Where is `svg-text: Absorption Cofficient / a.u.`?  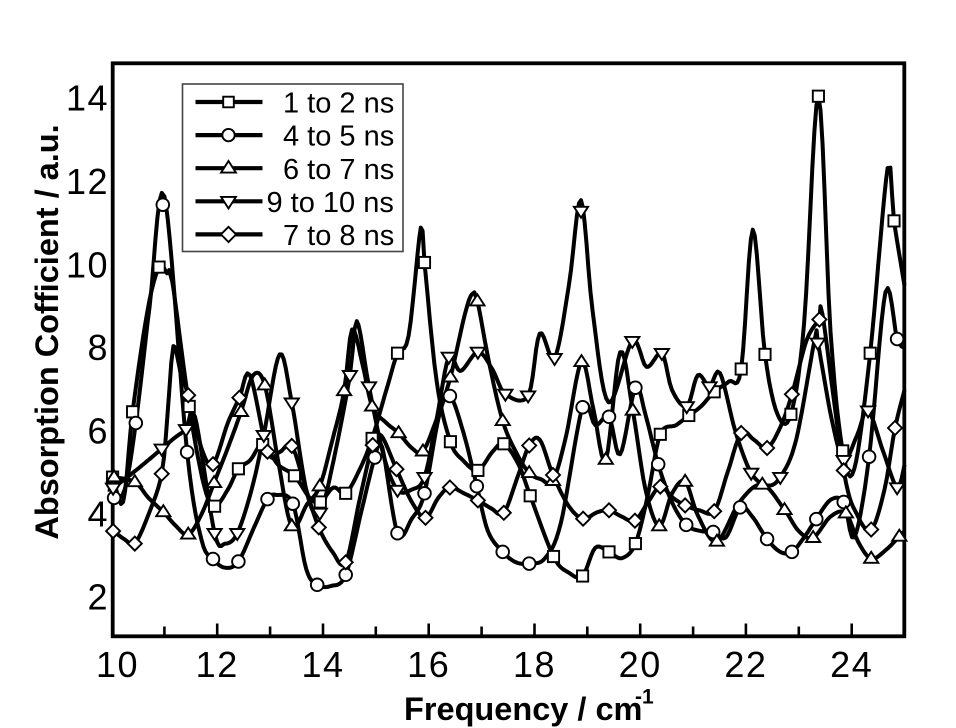 svg-text: Absorption Cofficient / a.u. is located at coordinates (47, 331).